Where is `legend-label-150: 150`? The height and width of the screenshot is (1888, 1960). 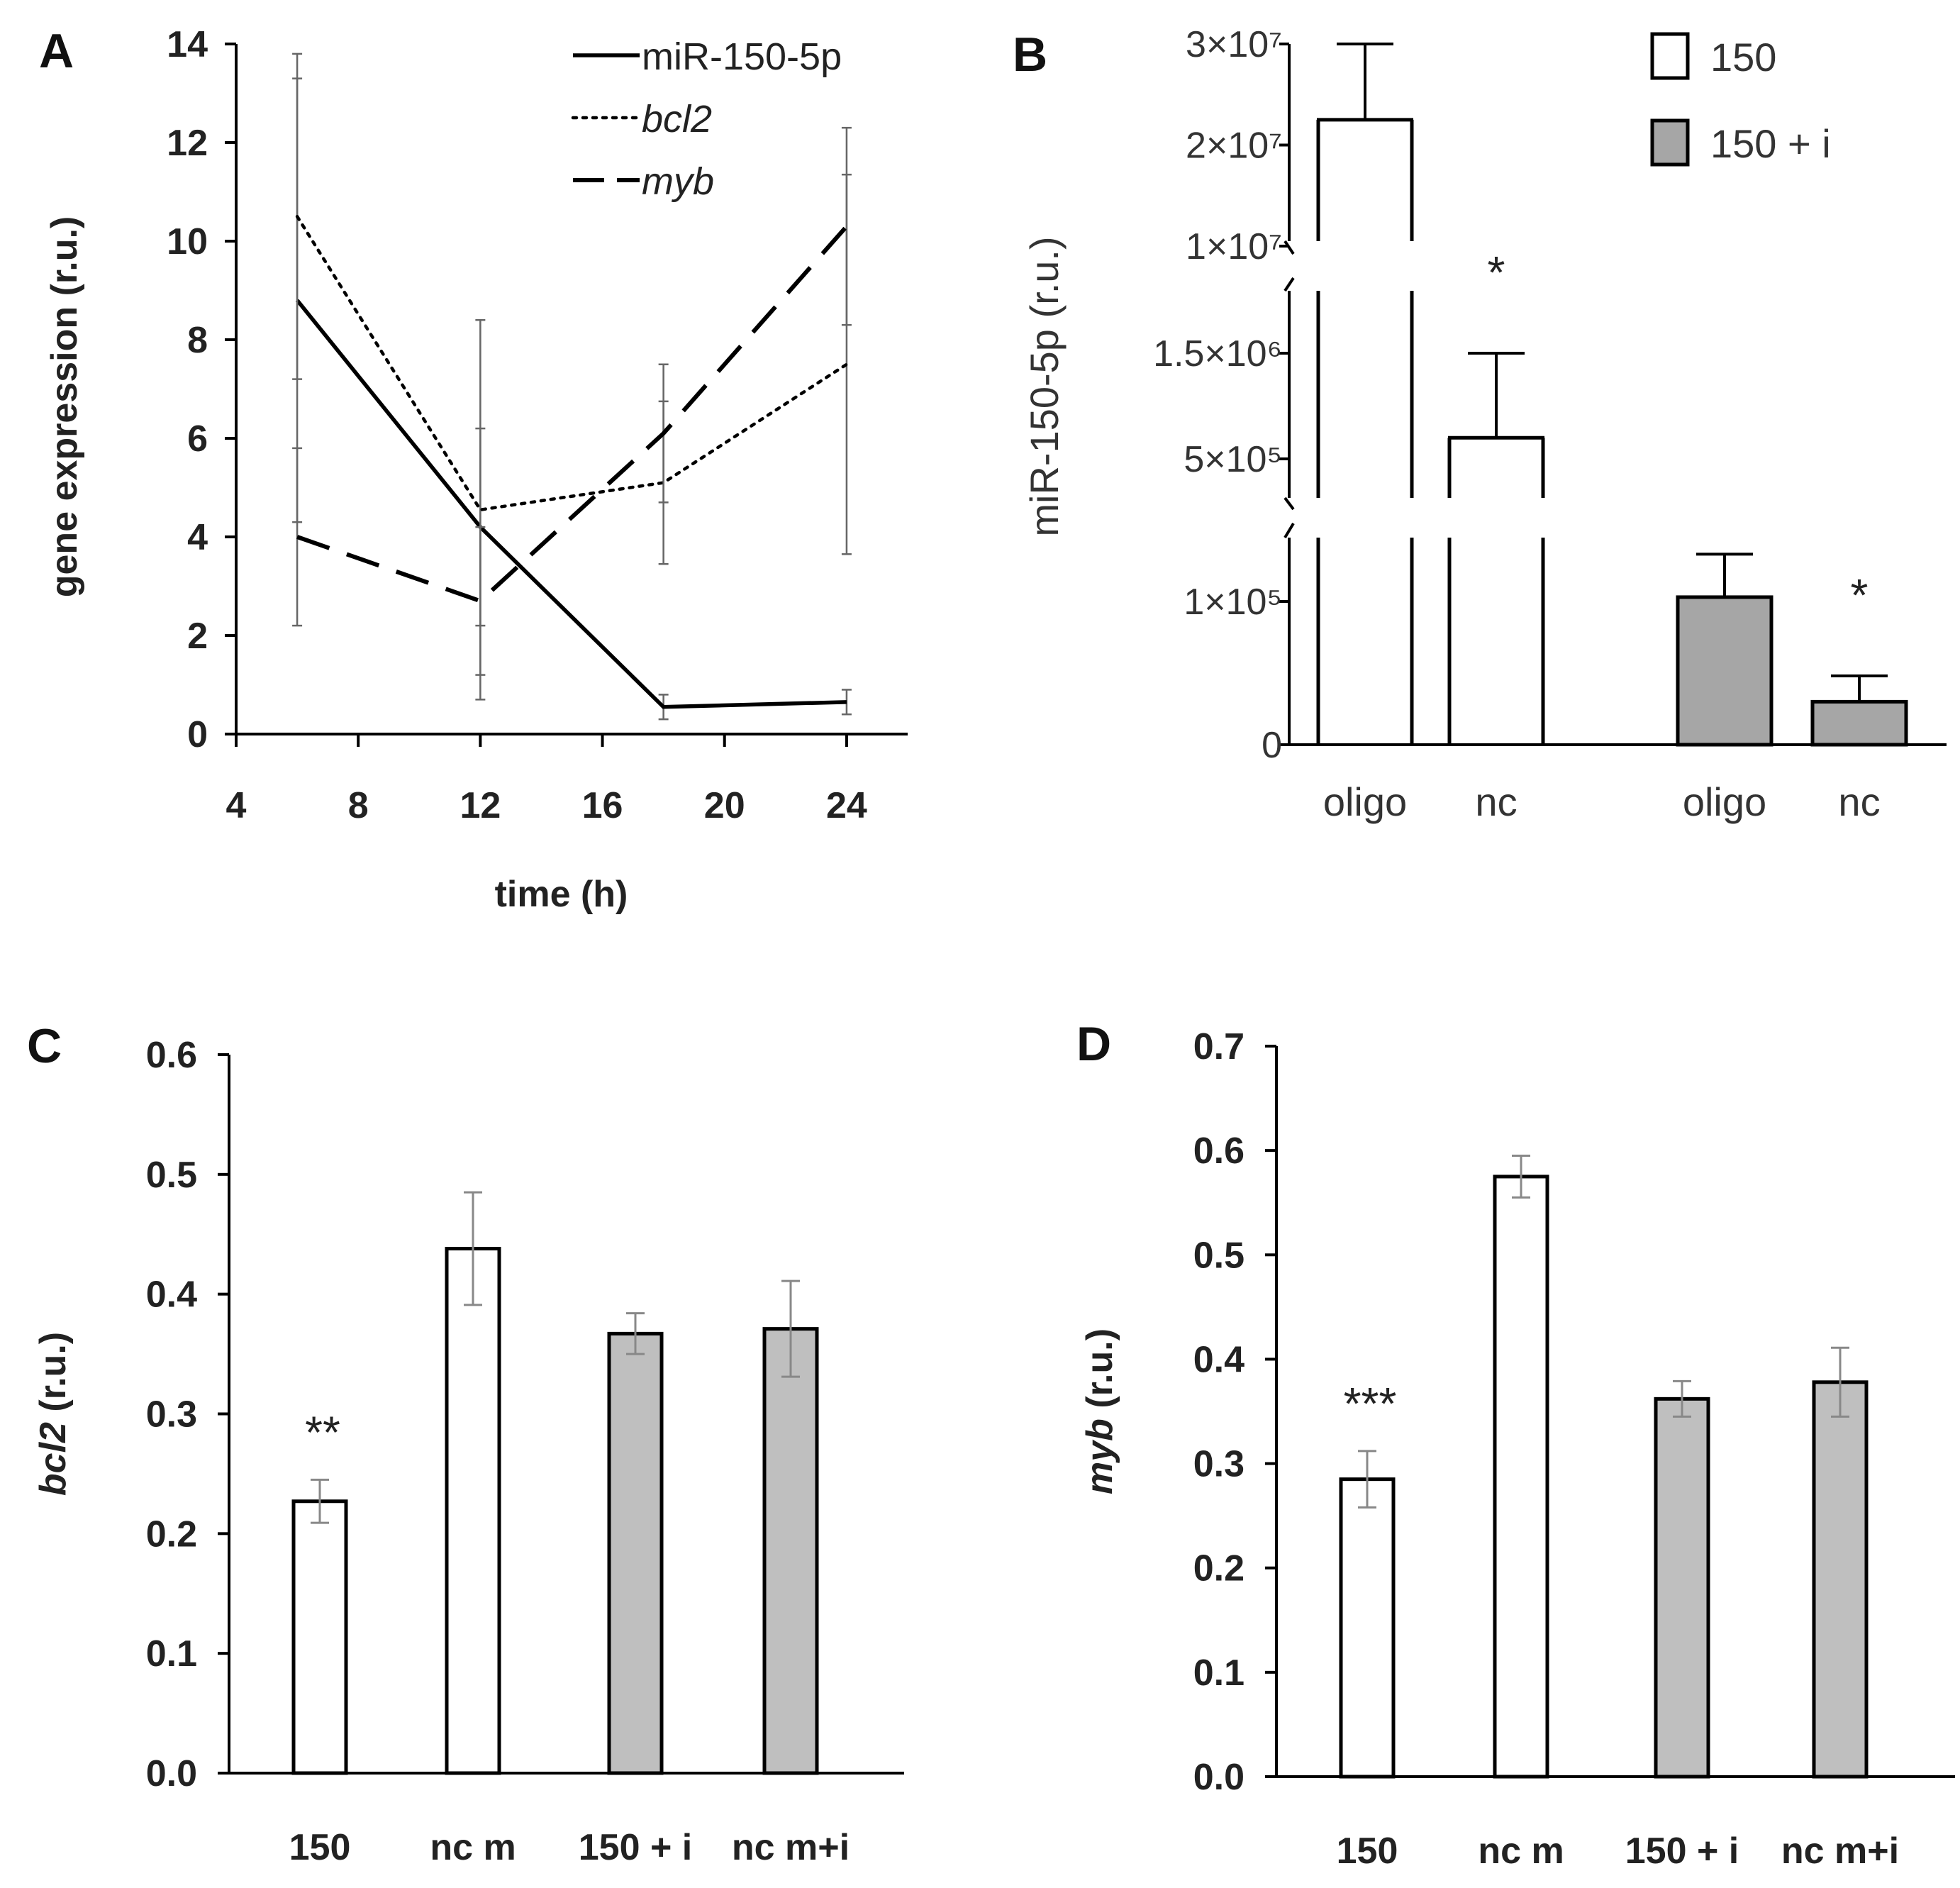
legend-label-150: 150 is located at coordinates (1743, 57).